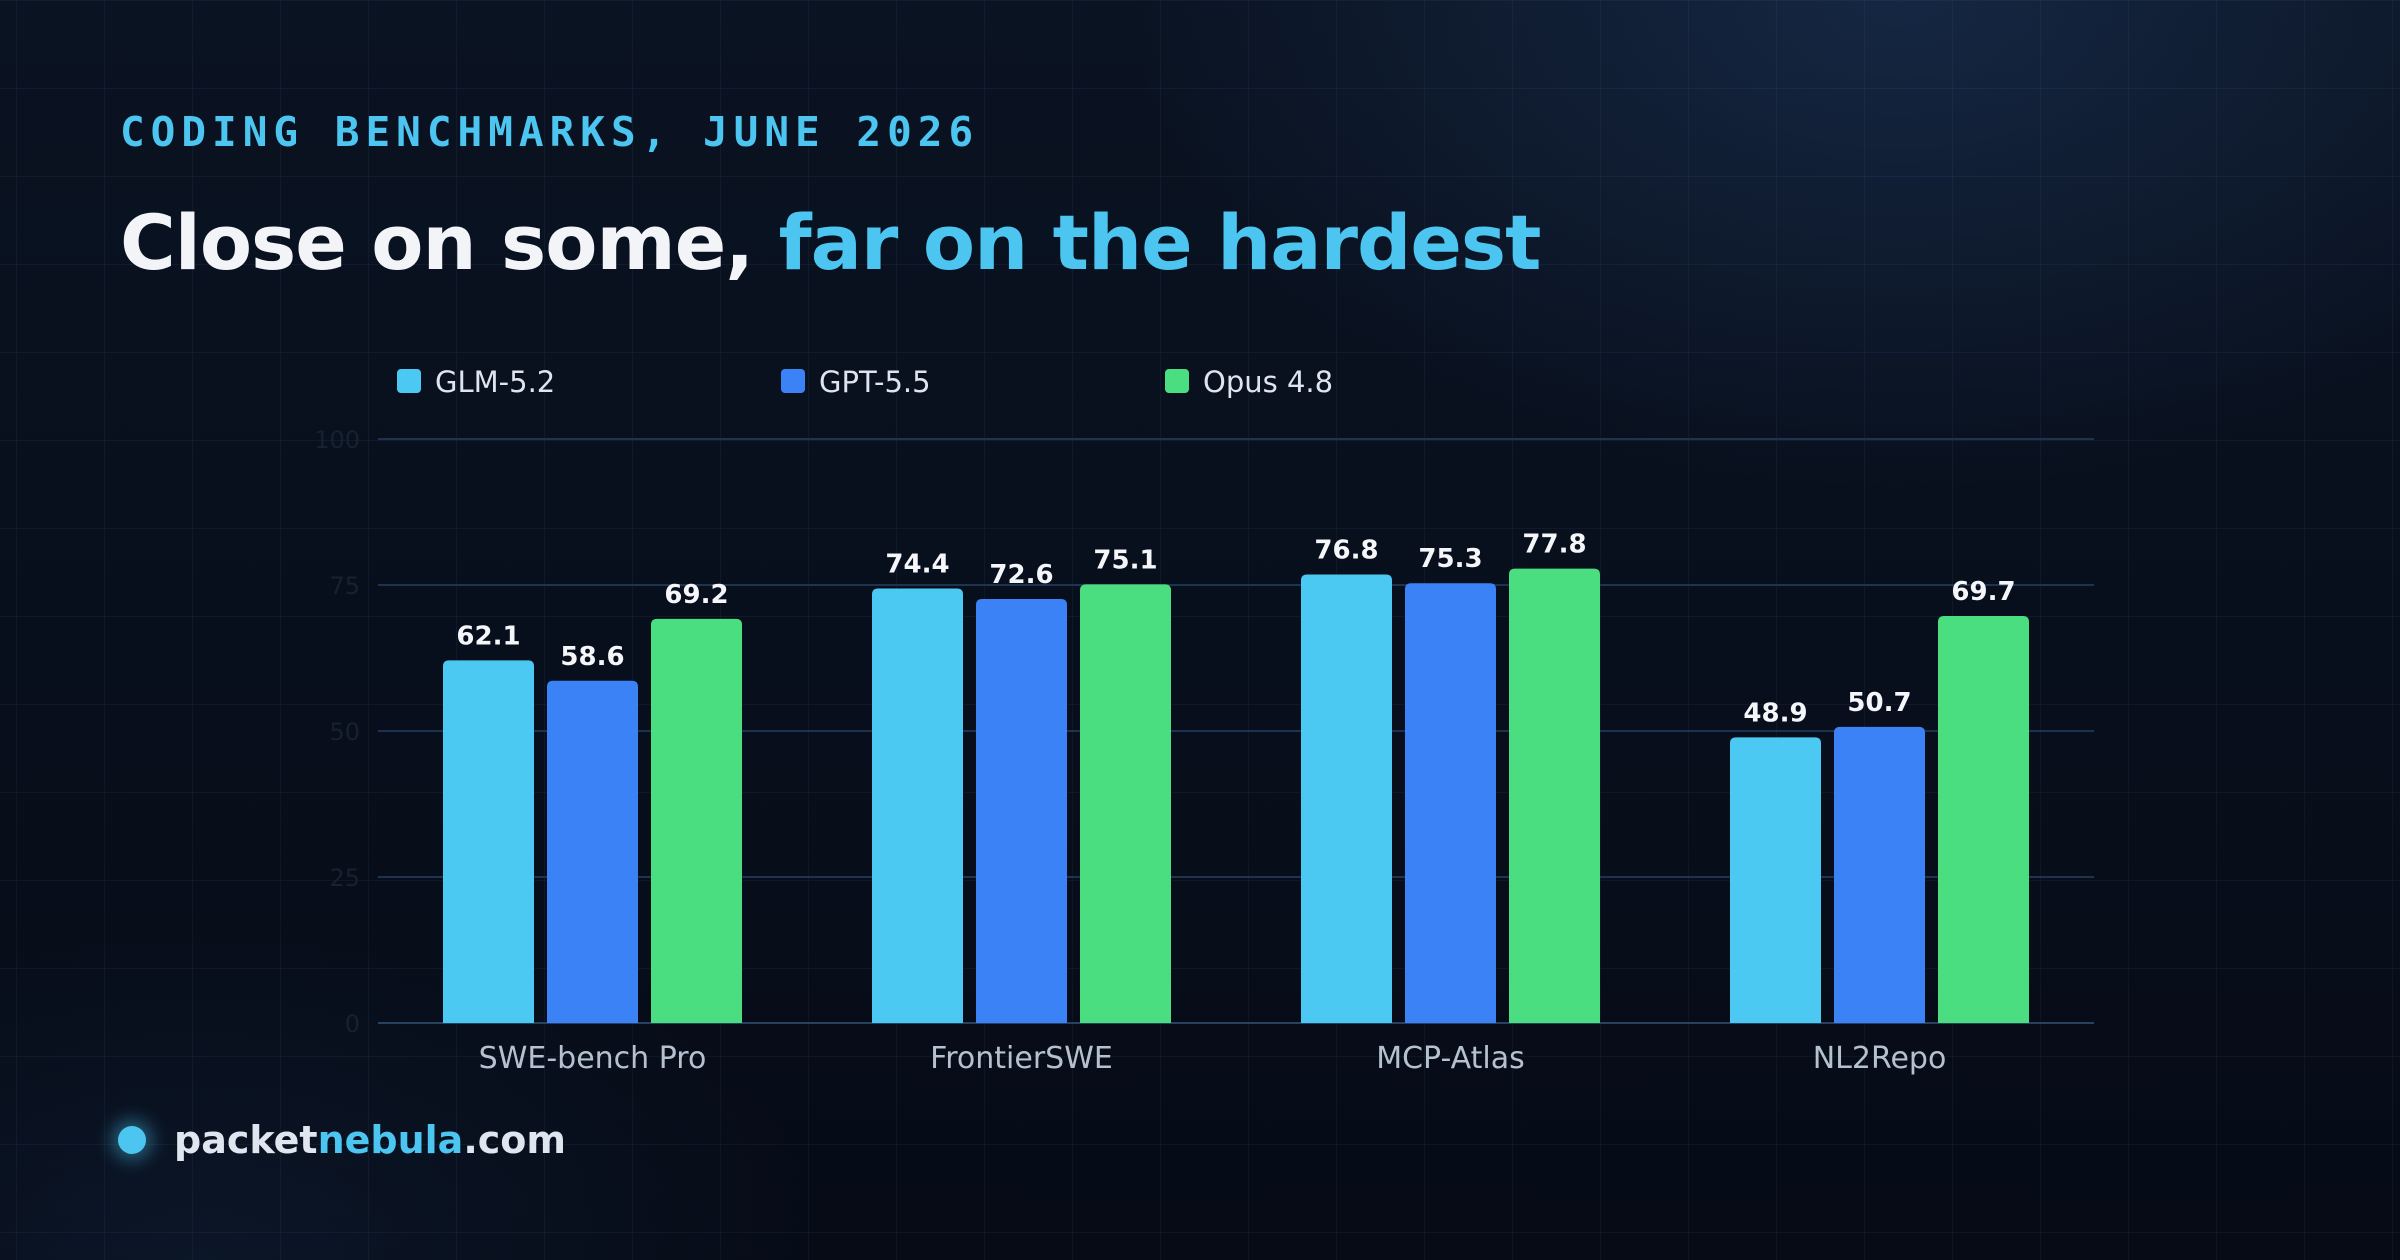  Describe the element at coordinates (344, 878) in the screenshot. I see `y-tick-label: 25` at that location.